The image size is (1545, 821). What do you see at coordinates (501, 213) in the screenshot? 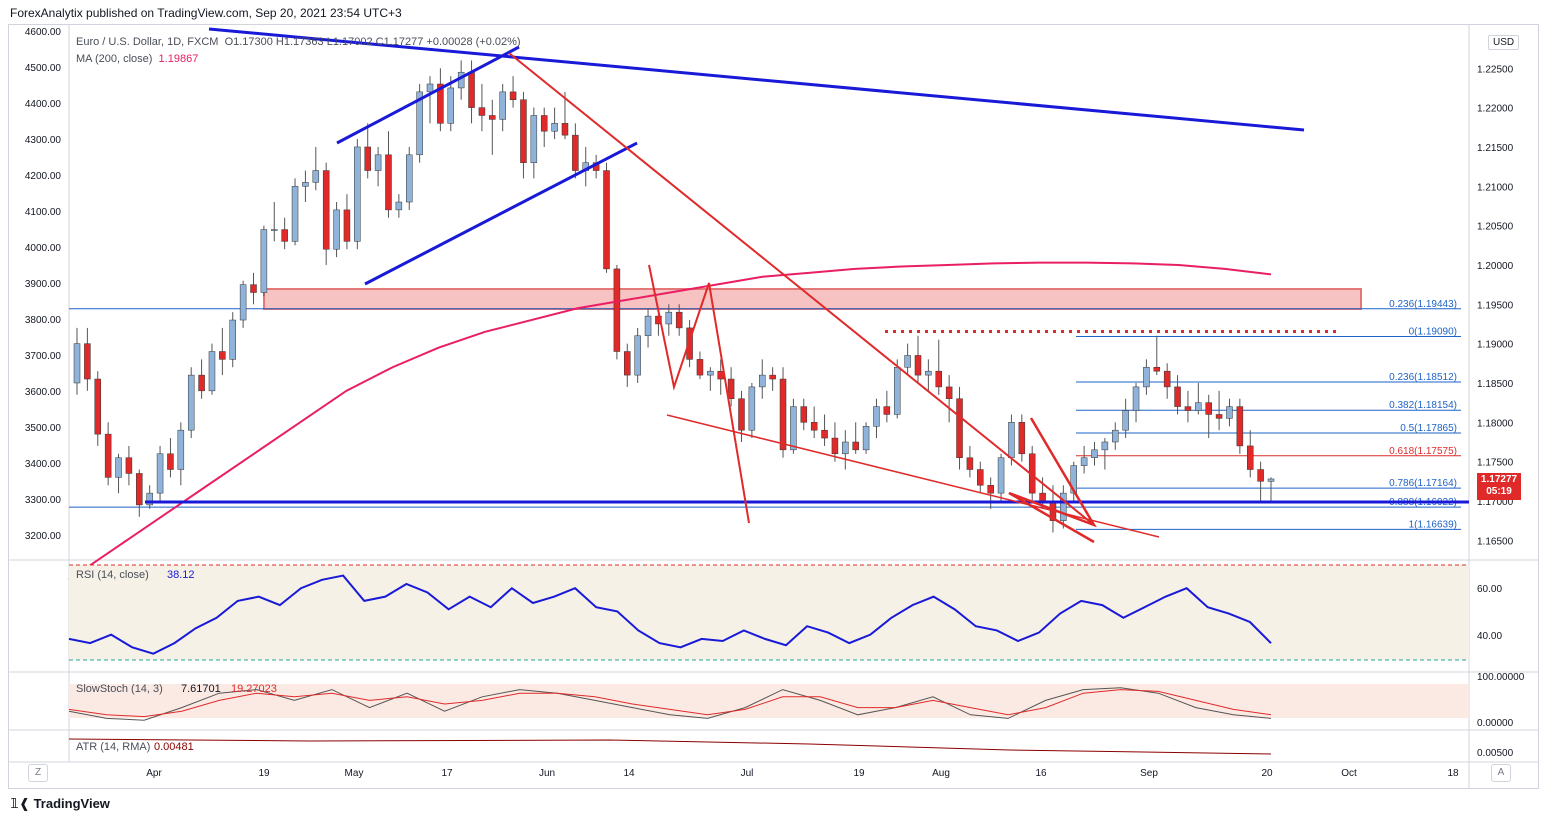
I see `channel-lower-line` at bounding box center [501, 213].